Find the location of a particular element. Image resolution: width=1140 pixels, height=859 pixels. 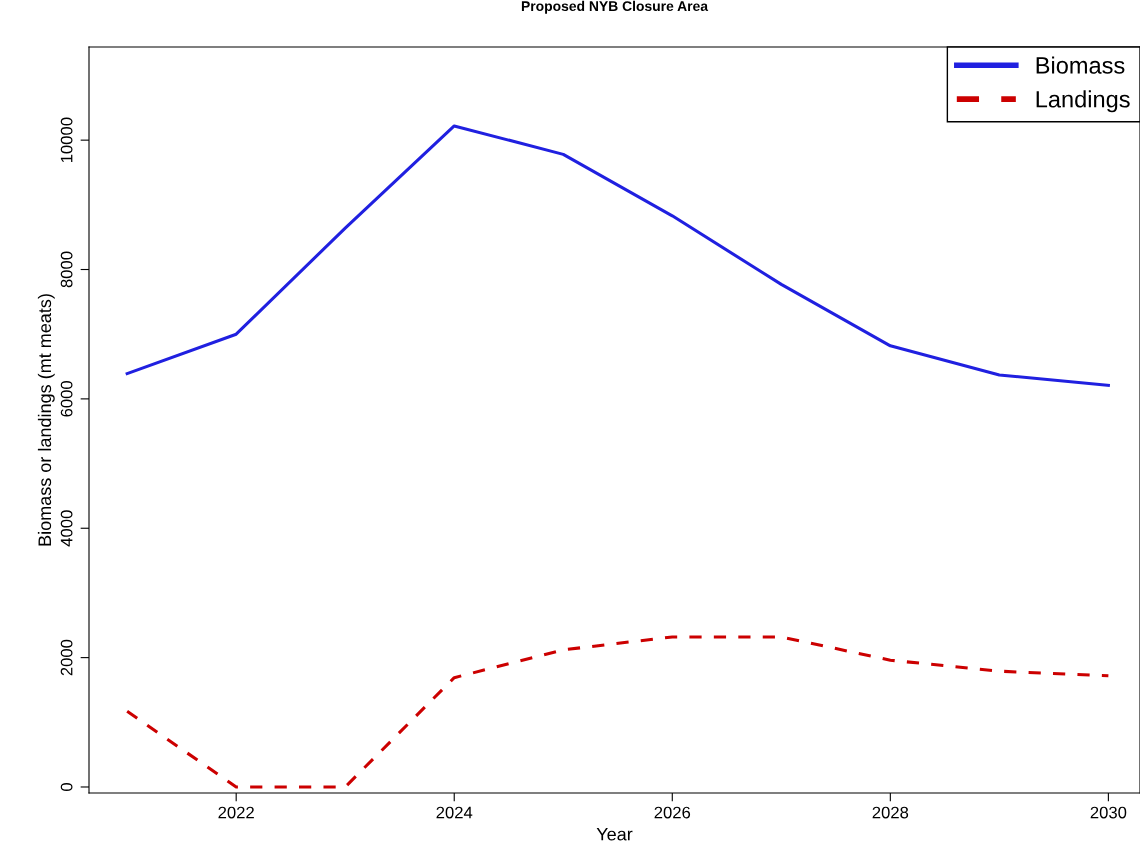

x-tick-label: 2028 is located at coordinates (890, 812).